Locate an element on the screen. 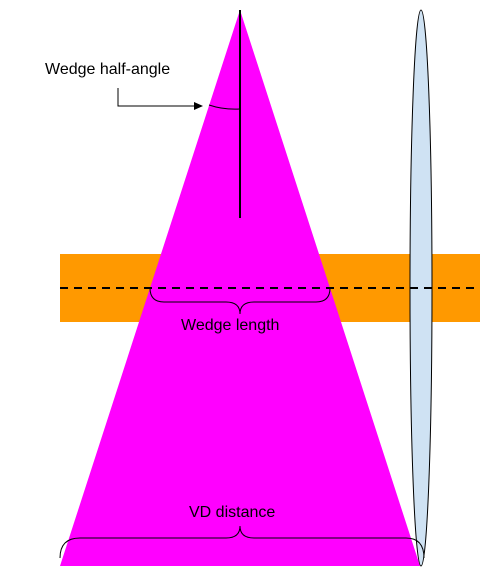 Image resolution: width=480 pixels, height=576 pixels. vd-distance-label: VD distance is located at coordinates (232, 512).